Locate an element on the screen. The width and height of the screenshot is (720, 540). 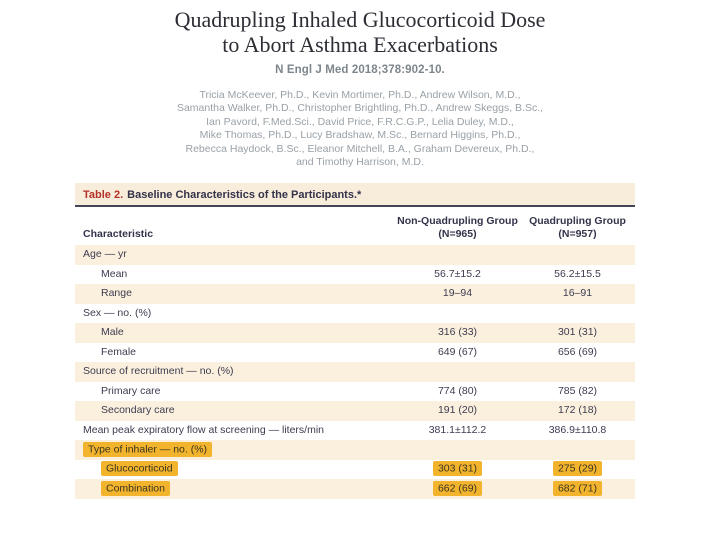
cell-text: Range is located at coordinates (116, 293).